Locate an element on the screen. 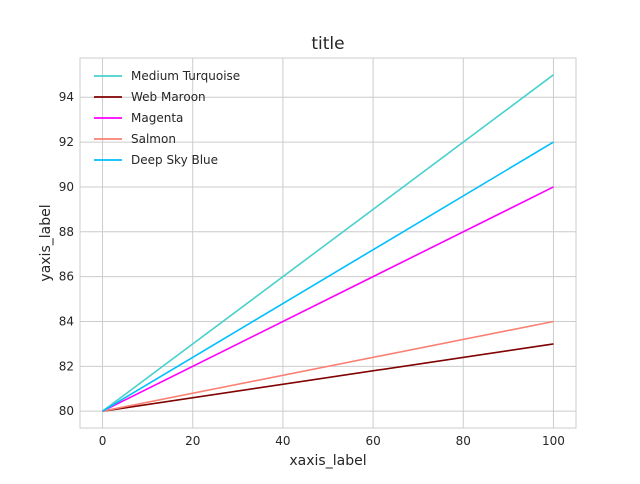  y-tick-label: 86 is located at coordinates (66, 277).